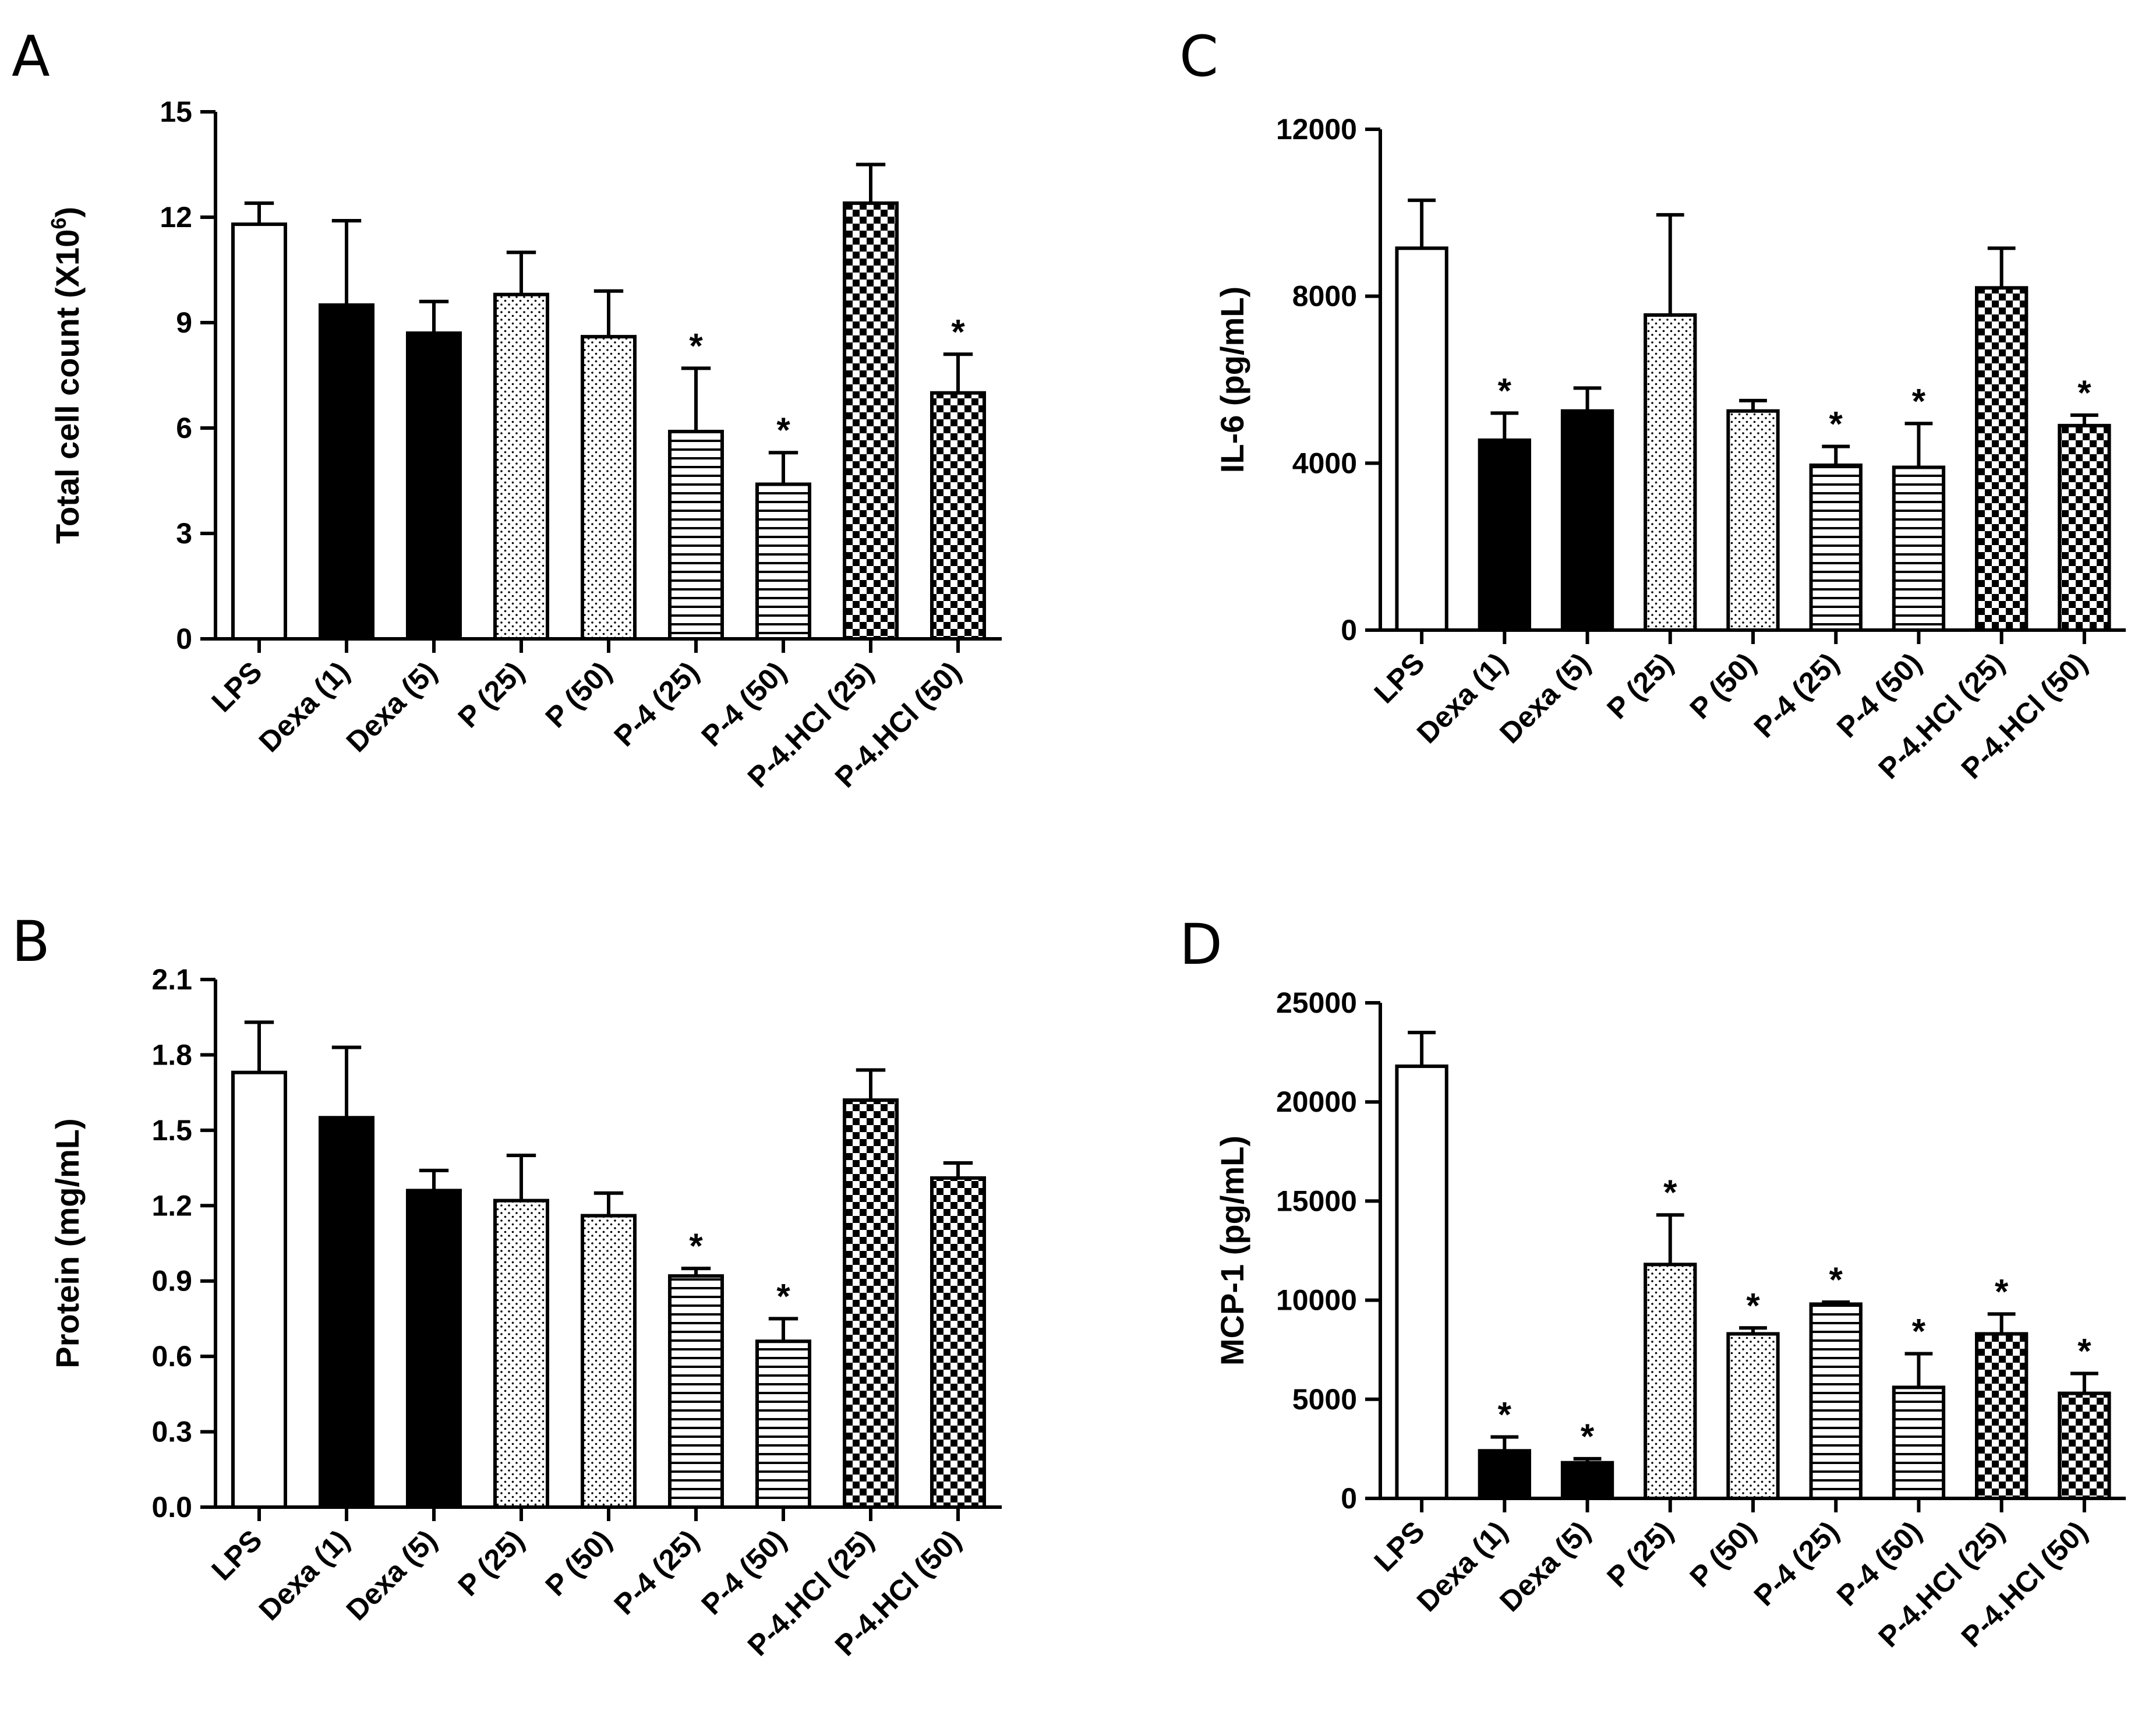  What do you see at coordinates (1640, 685) in the screenshot?
I see `category-label-c-p-25: P (25)` at bounding box center [1640, 685].